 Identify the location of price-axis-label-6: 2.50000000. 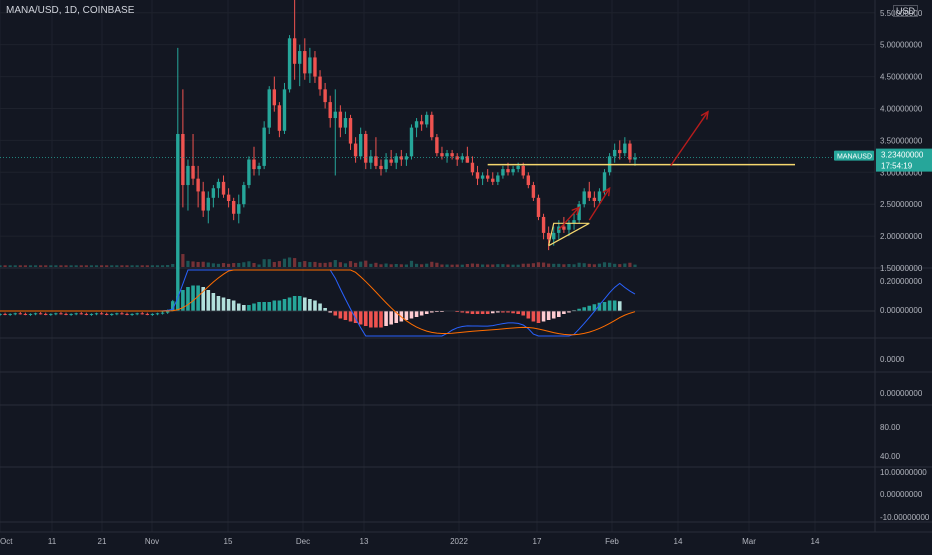
(901, 204).